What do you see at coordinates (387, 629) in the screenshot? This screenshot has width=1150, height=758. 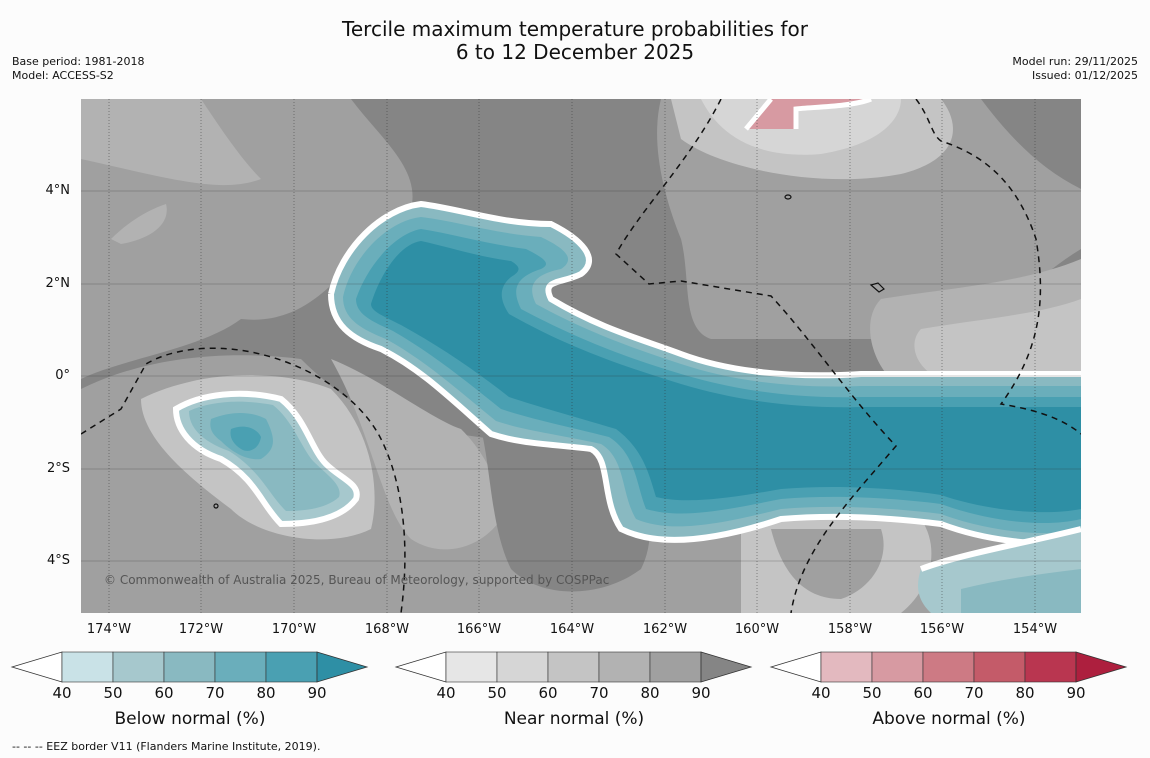 I see `lon-label-168w: 168°W` at bounding box center [387, 629].